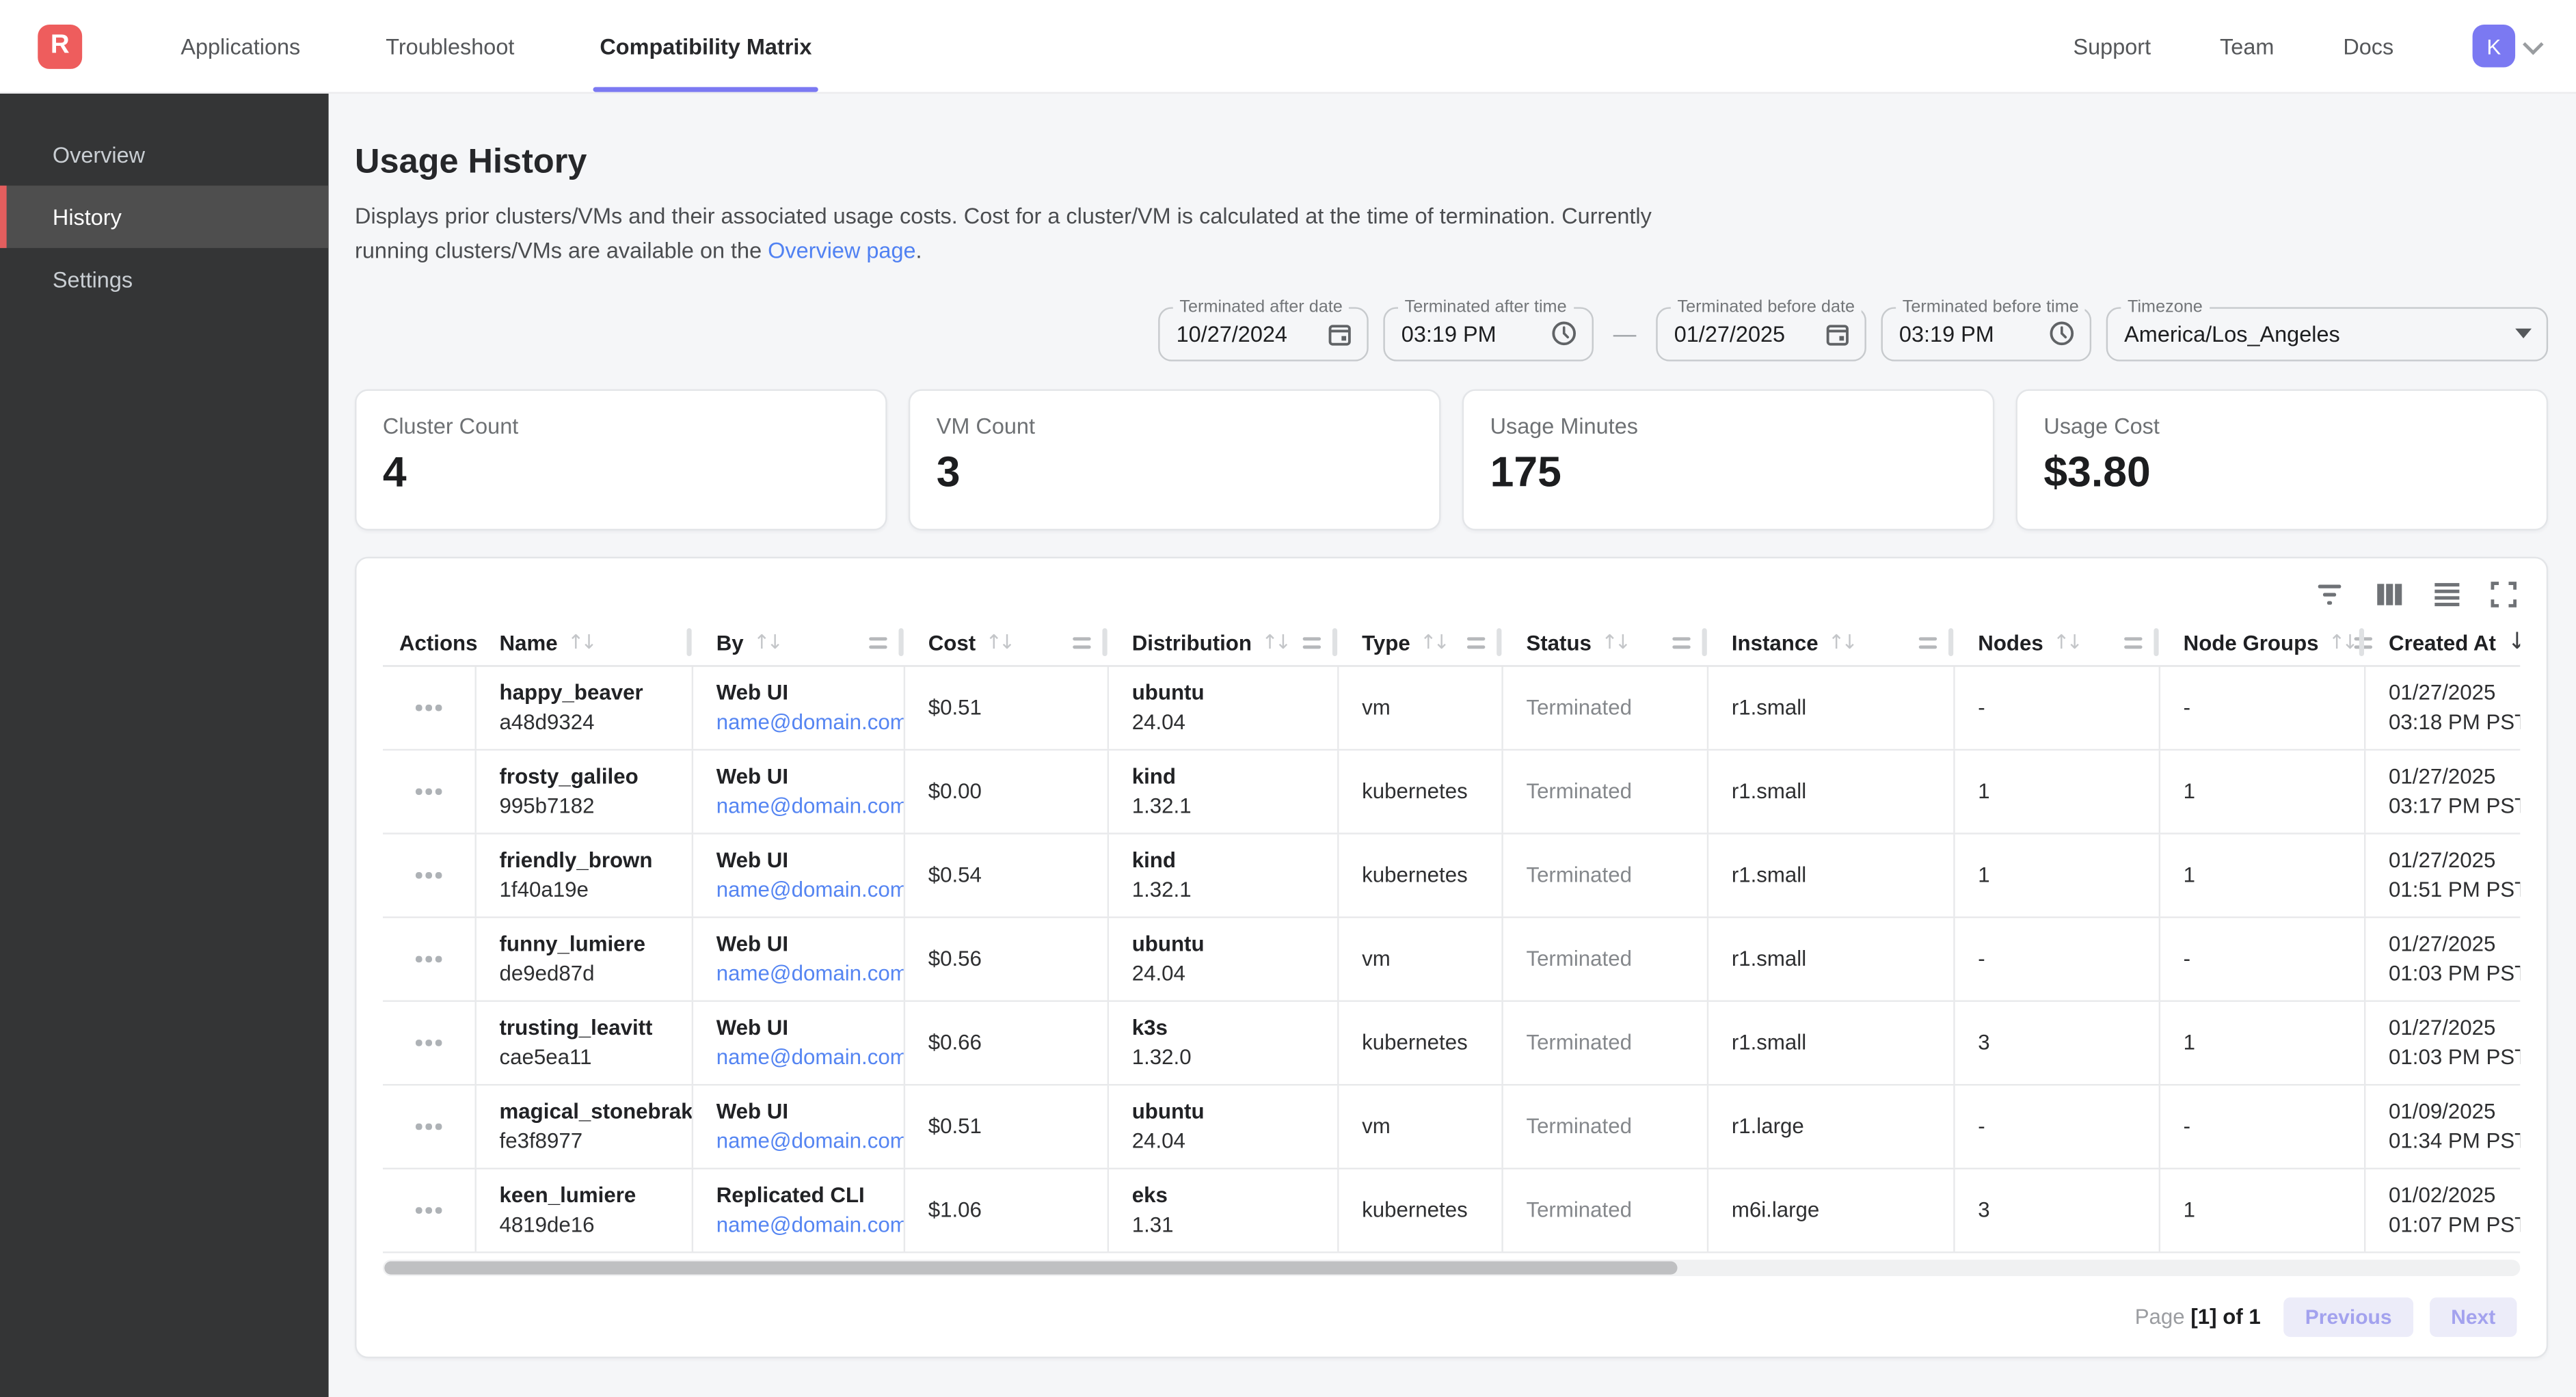  Describe the element at coordinates (1191, 642) in the screenshot. I see `column-header-label: Distribution` at that location.